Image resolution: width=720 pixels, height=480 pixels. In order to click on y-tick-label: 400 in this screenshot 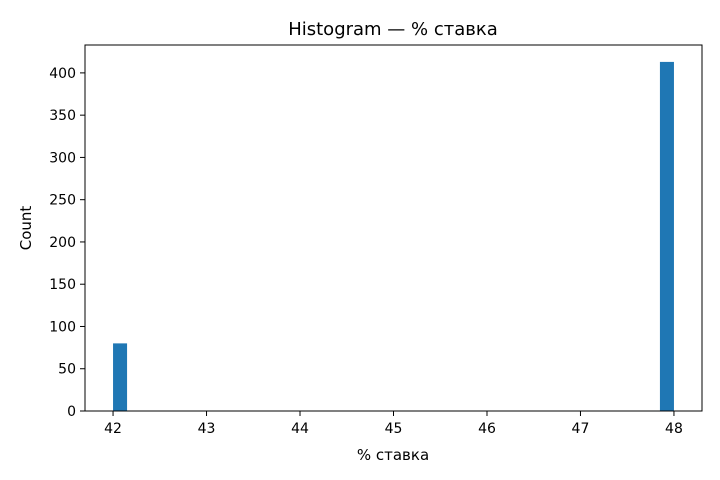, I will do `click(62, 74)`.